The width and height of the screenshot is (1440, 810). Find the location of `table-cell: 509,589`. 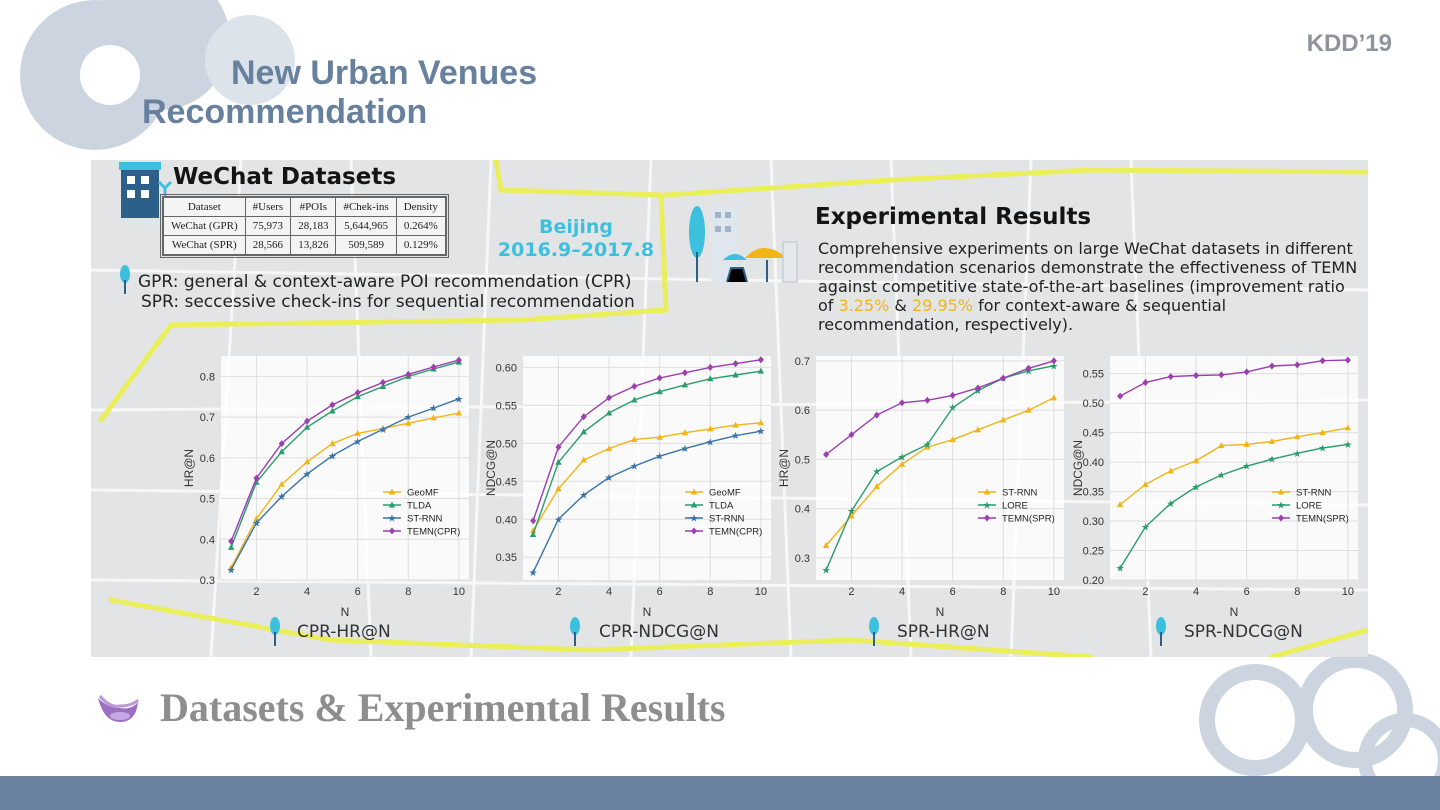

table-cell: 509,589 is located at coordinates (366, 245).